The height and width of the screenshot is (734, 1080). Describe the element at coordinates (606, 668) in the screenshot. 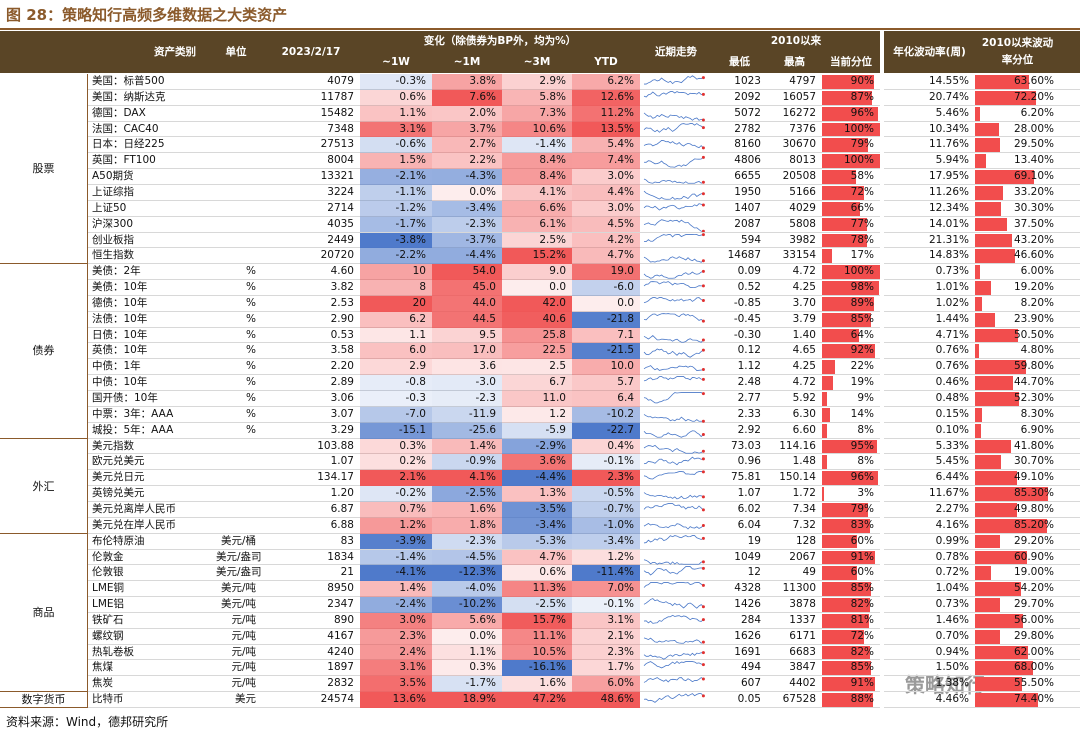

I see `cell: 1.7%` at that location.